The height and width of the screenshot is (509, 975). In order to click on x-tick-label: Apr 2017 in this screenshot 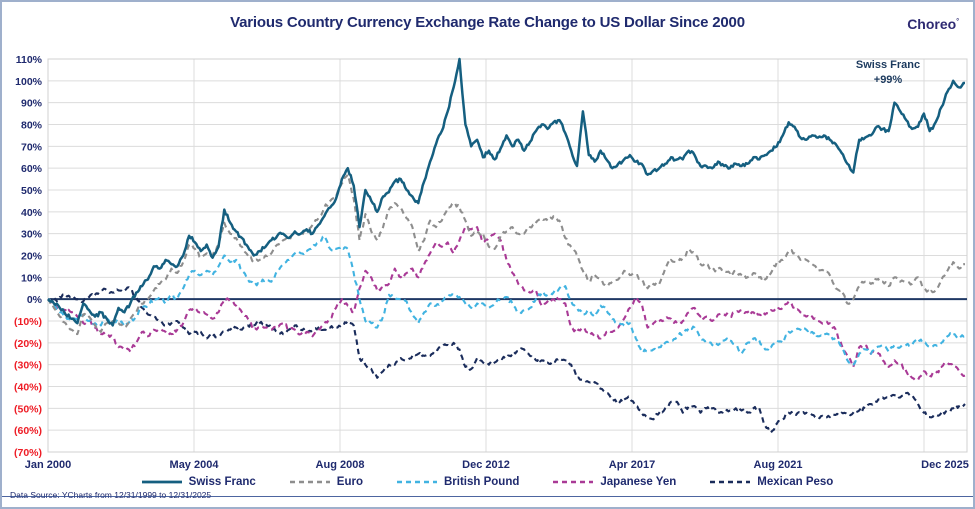, I will do `click(632, 465)`.